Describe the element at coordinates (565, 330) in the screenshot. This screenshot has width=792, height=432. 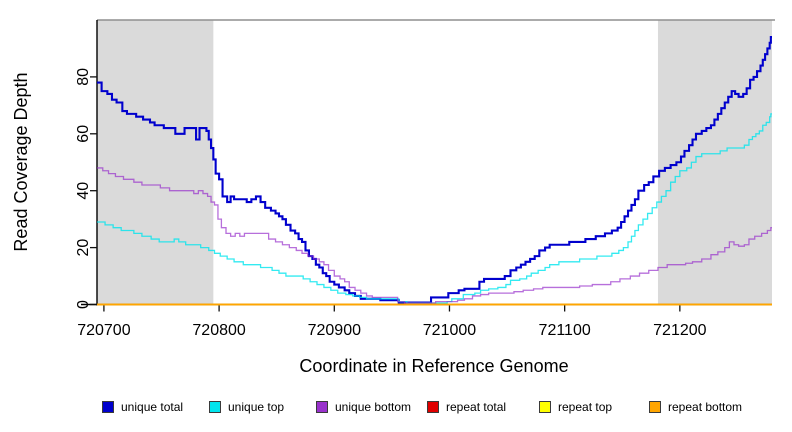
I see `x-tick-label: 721100` at that location.